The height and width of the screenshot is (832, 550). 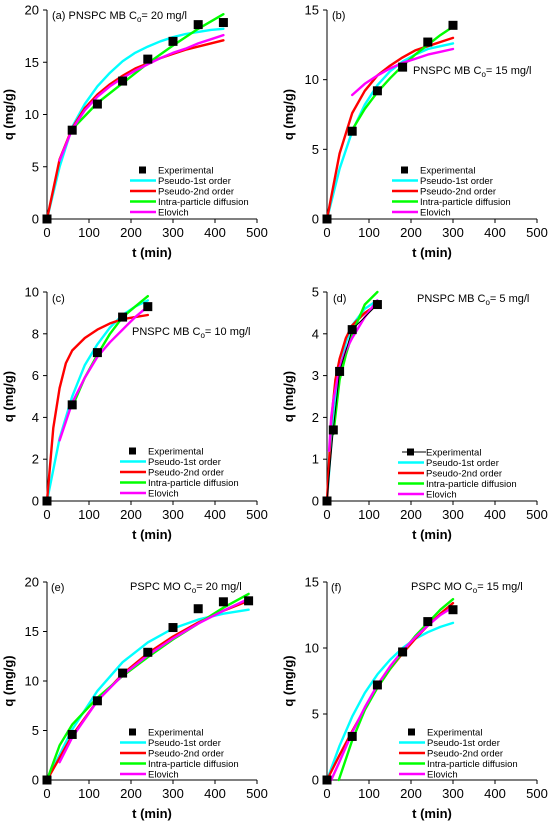 I want to click on panel-annotation: PNSPC MB Co= 10 mg/l, so click(x=191, y=333).